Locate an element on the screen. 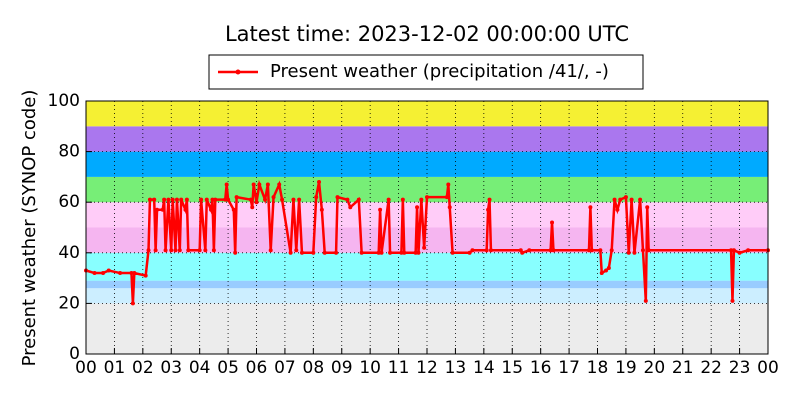 This screenshot has width=800, height=400. x-tick-label: 00 is located at coordinates (86, 368).